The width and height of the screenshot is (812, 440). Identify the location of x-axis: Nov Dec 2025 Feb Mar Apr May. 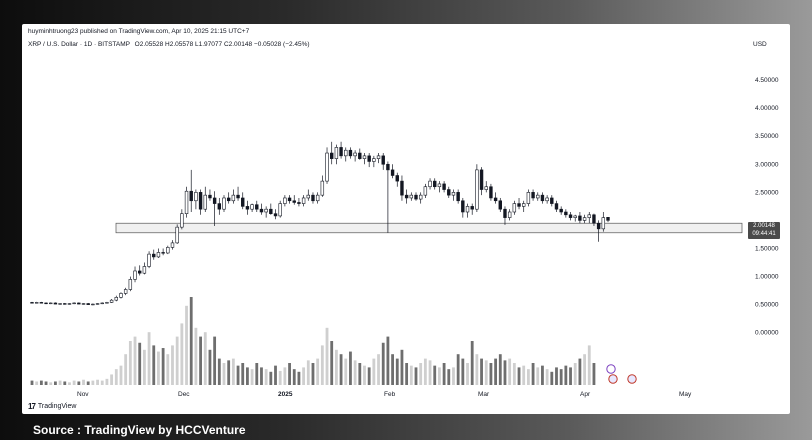
(384, 394).